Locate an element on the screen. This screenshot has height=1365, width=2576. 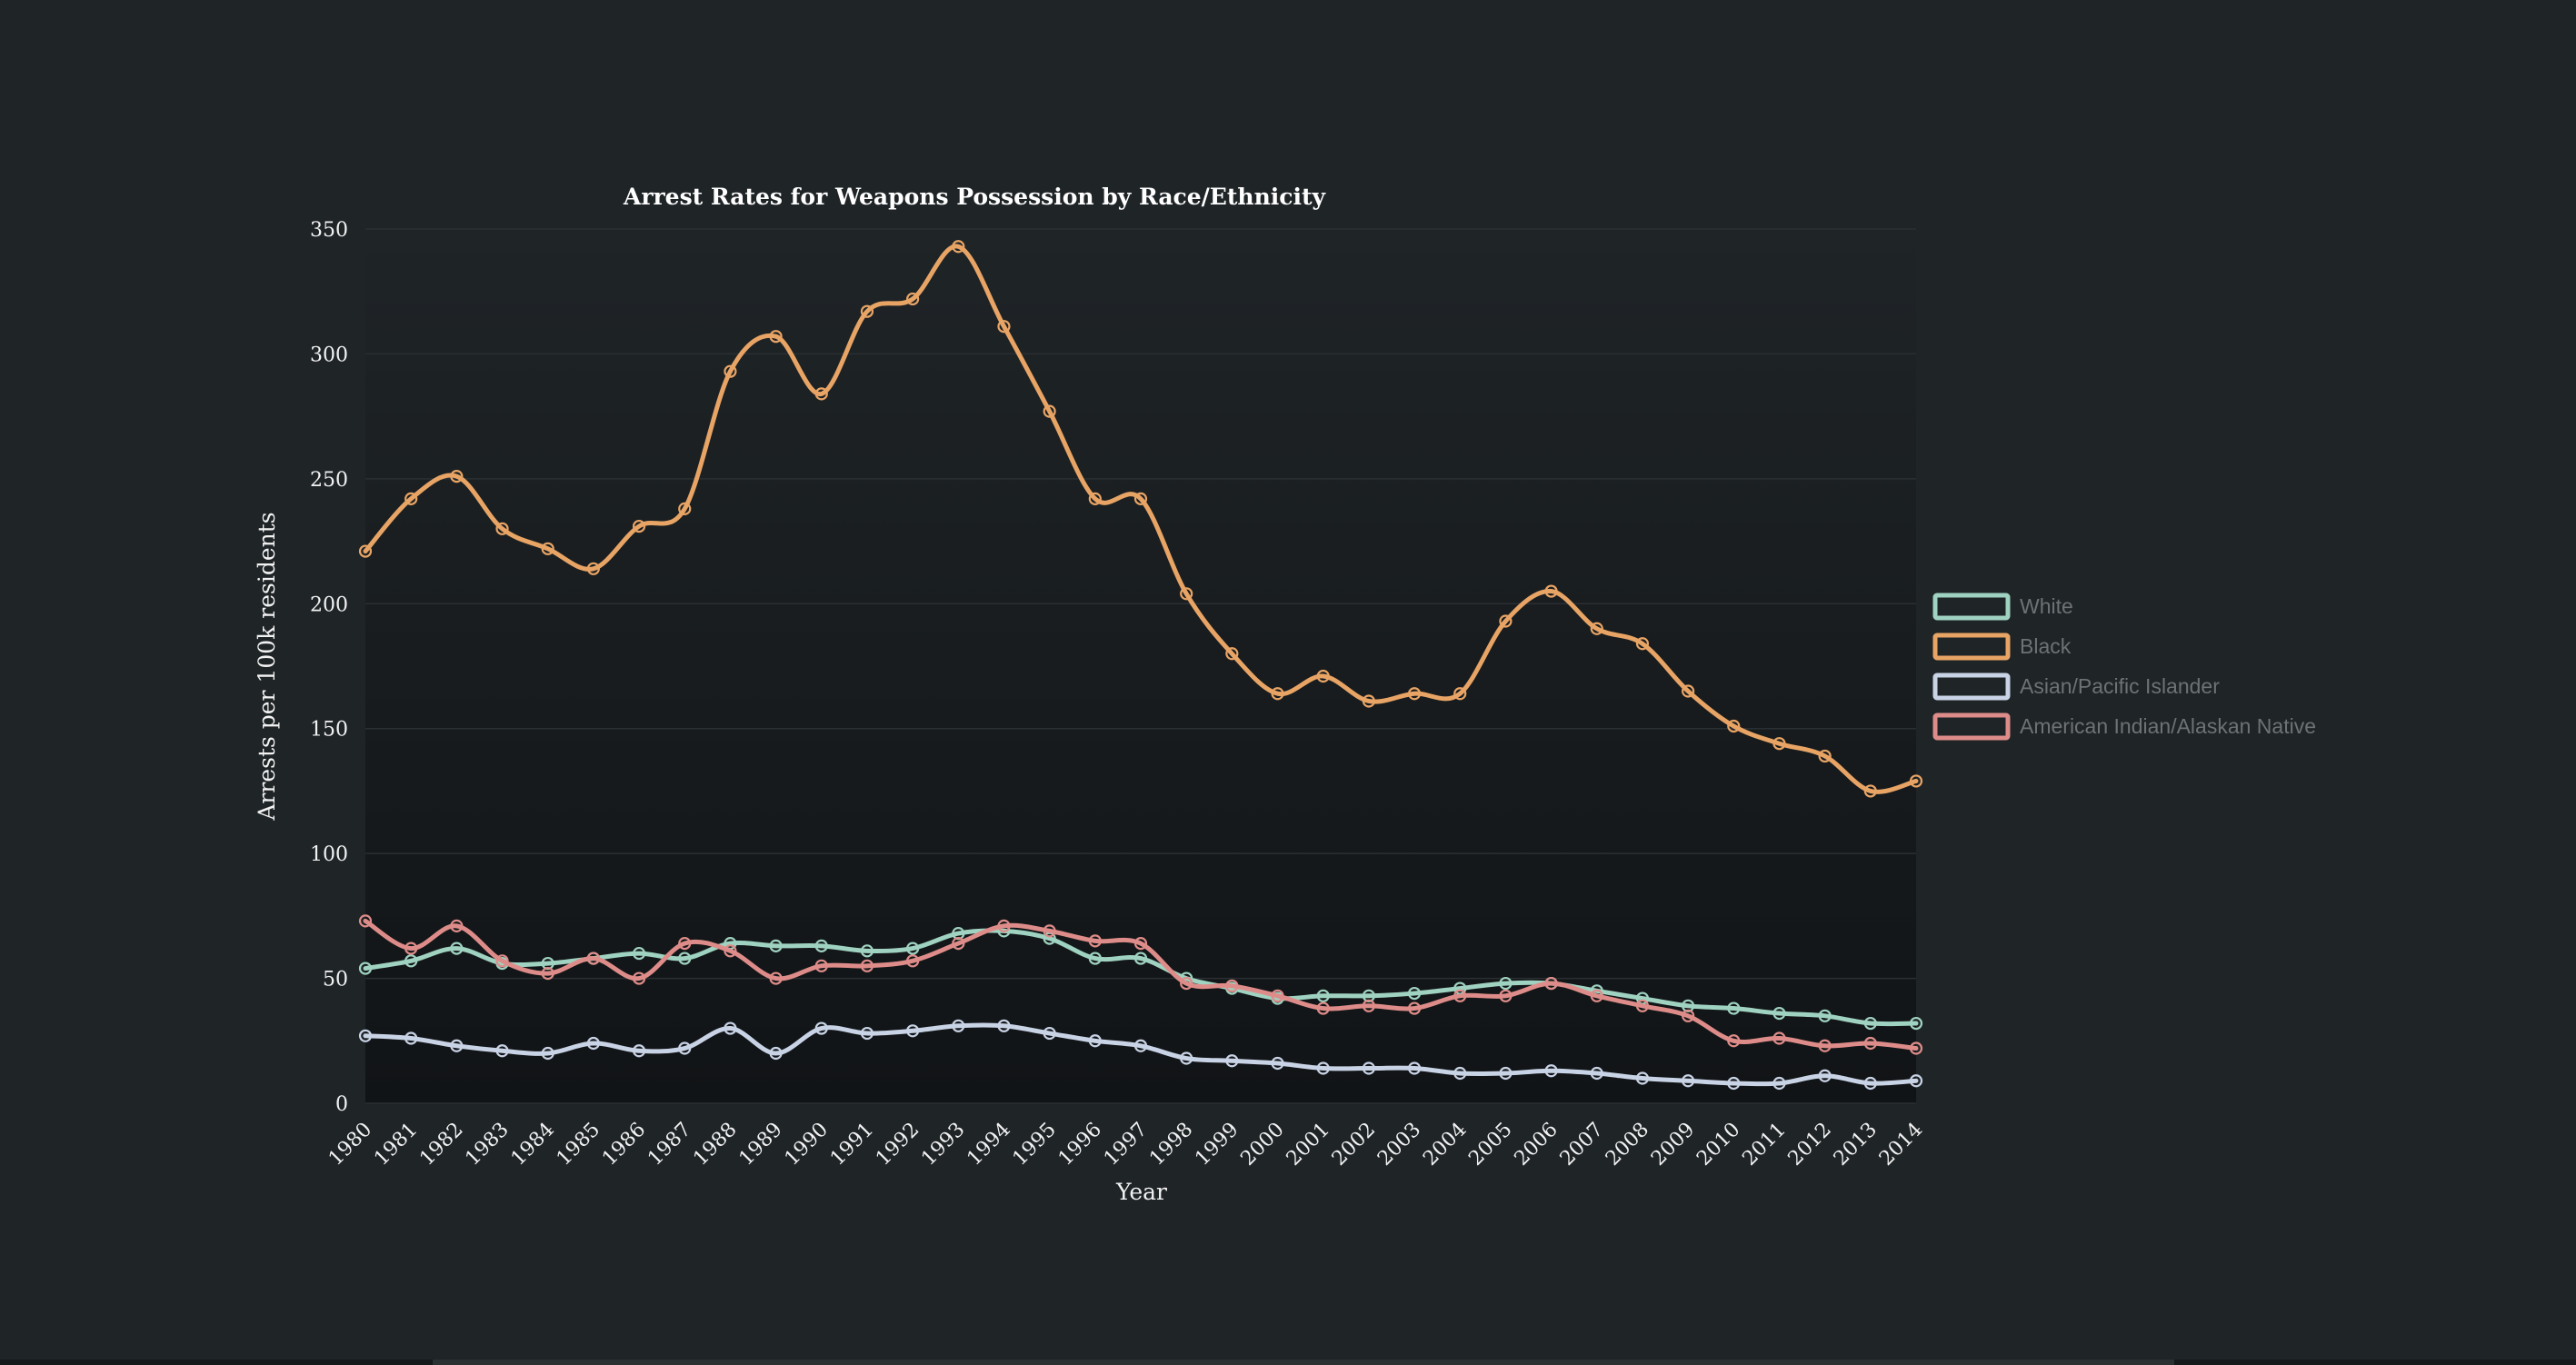
legend-item: American Indian/Alaskan Native is located at coordinates (2124, 727).